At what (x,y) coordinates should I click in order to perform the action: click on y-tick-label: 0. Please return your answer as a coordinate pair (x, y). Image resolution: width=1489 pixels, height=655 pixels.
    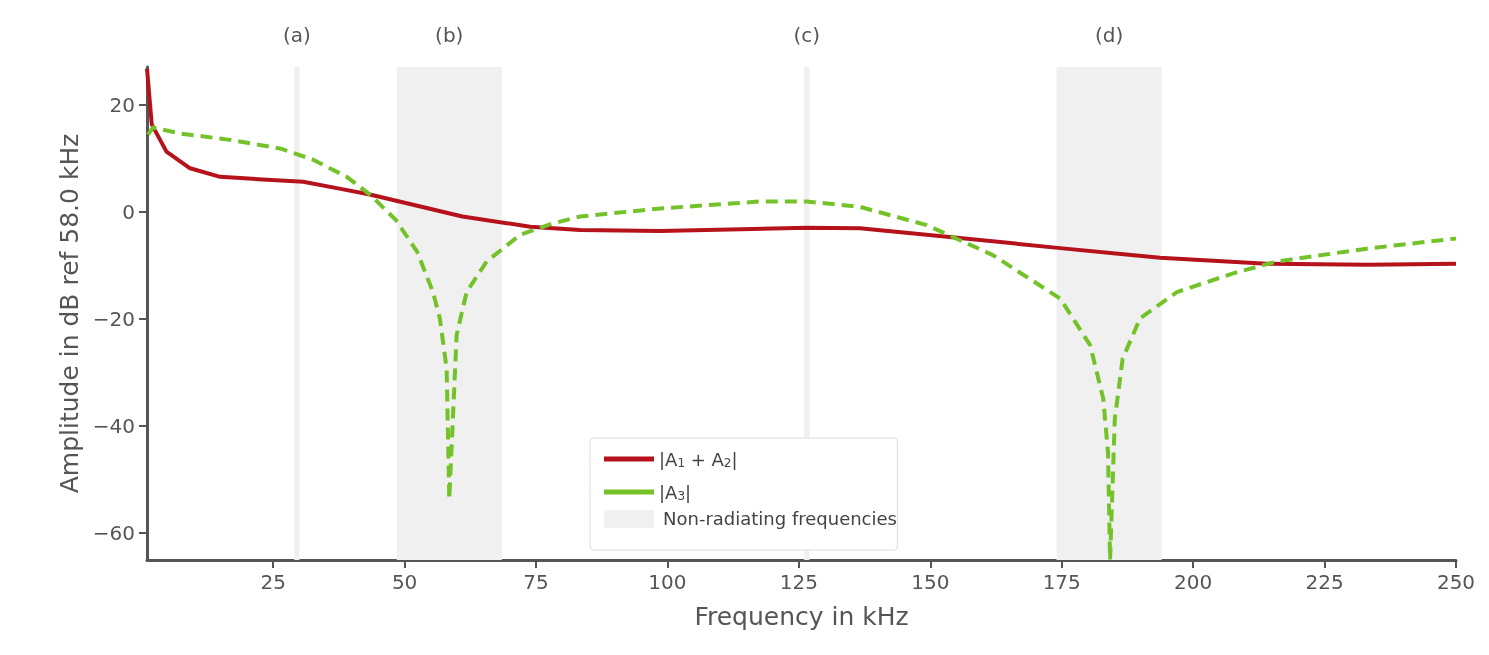
    Looking at the image, I should click on (128, 211).